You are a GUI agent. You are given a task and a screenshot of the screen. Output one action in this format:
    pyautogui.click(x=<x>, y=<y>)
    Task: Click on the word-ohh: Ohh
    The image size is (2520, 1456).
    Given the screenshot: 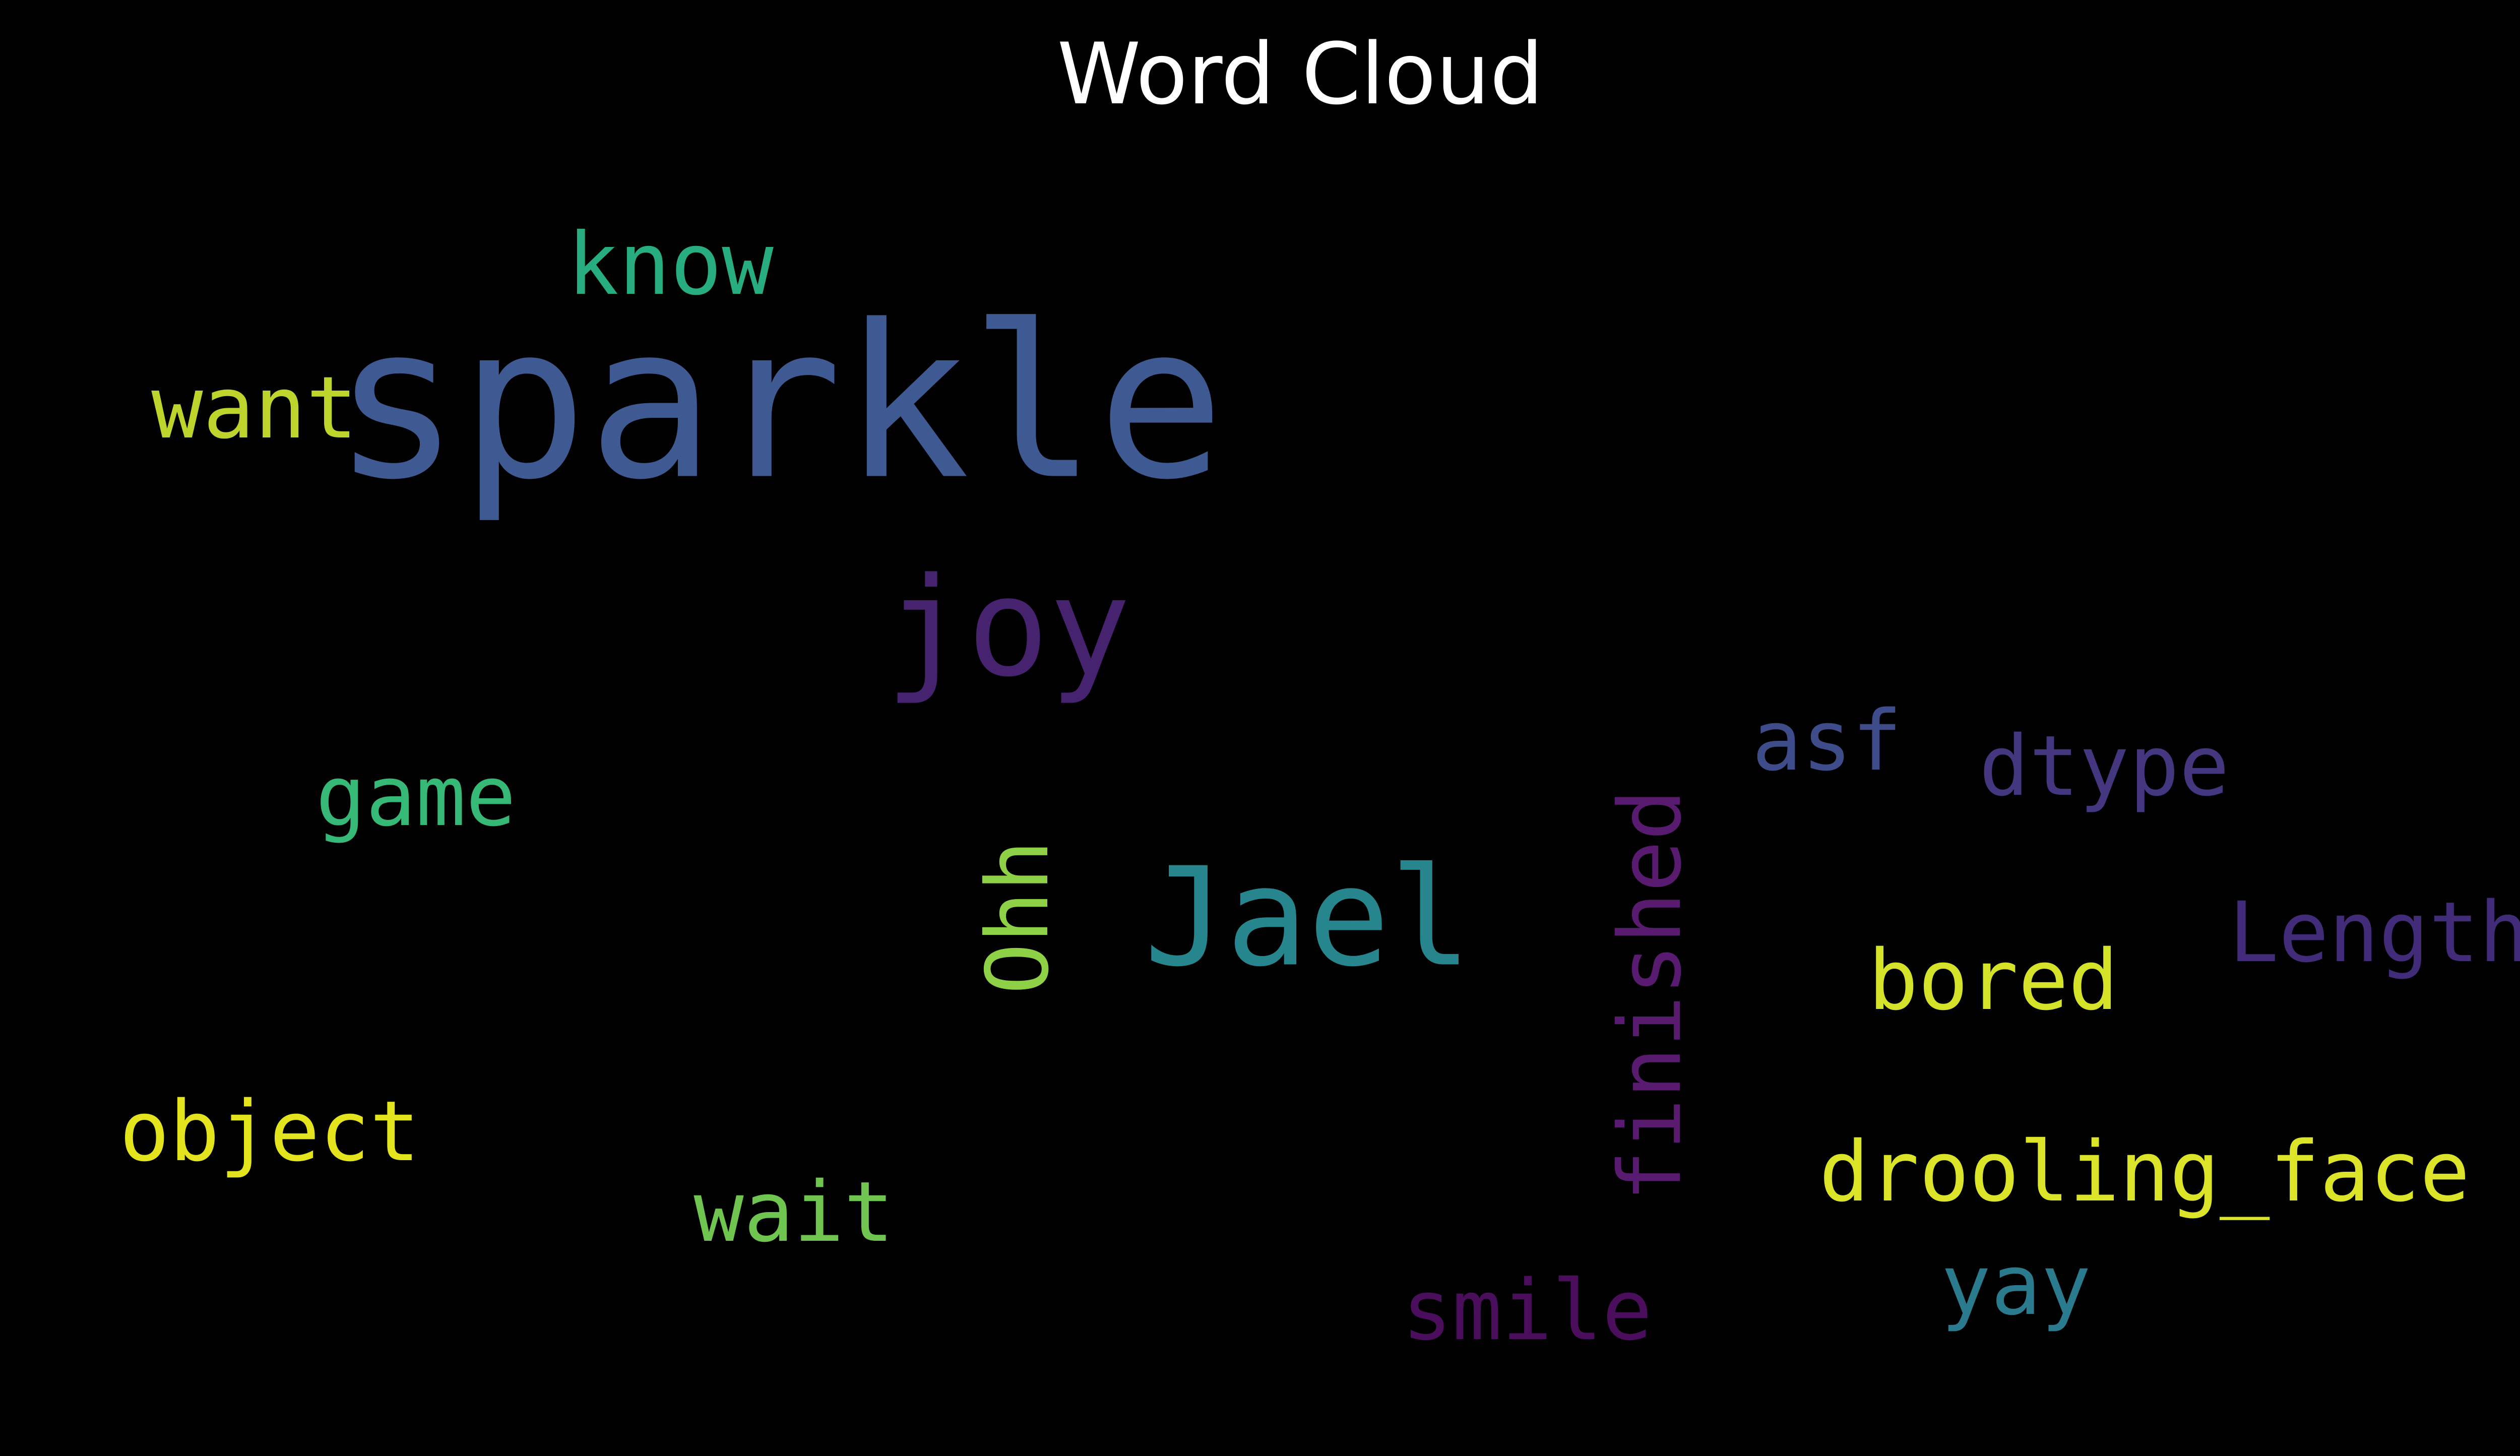 What is the action you would take?
    pyautogui.click(x=1018, y=917)
    